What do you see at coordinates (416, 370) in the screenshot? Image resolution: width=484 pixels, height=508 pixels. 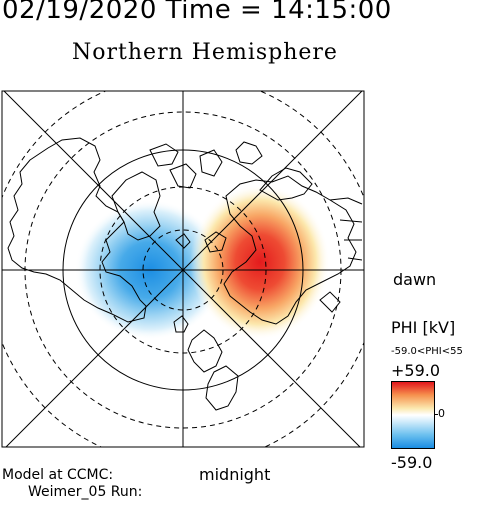 I see `colorbar-max-label: +59.0` at bounding box center [416, 370].